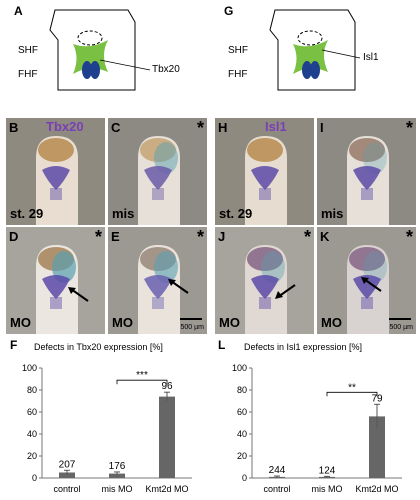 The height and width of the screenshot is (500, 420). I want to click on heart-right-a, so click(95, 70).